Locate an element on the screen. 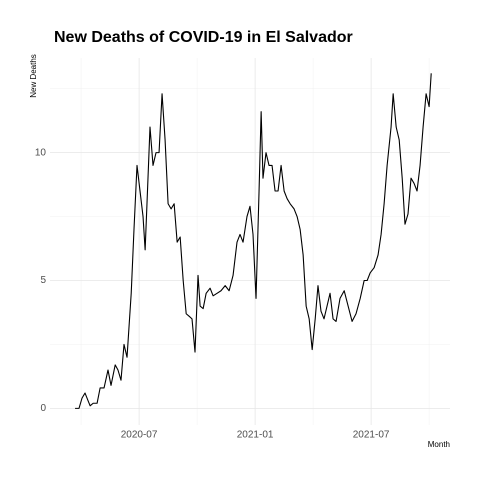 Image resolution: width=480 pixels, height=480 pixels. y-tick-label: 0 is located at coordinates (43, 408).